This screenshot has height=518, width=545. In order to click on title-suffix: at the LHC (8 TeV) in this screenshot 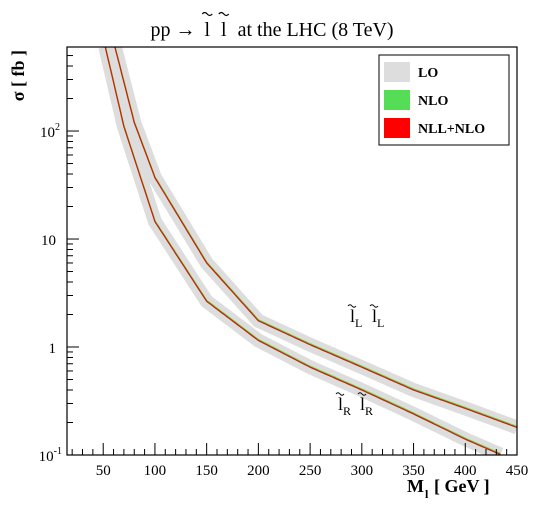, I will do `click(316, 30)`.